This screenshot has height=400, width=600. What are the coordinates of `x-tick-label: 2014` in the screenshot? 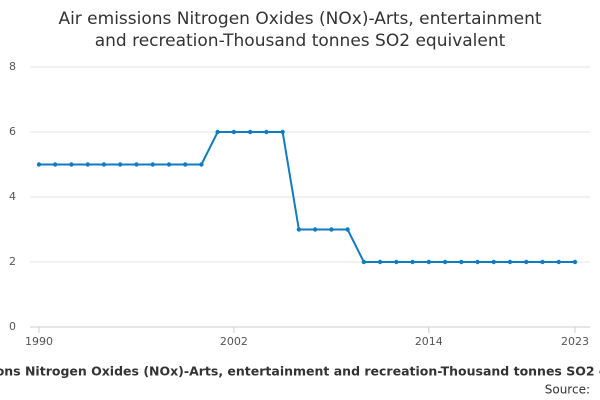 It's located at (429, 341).